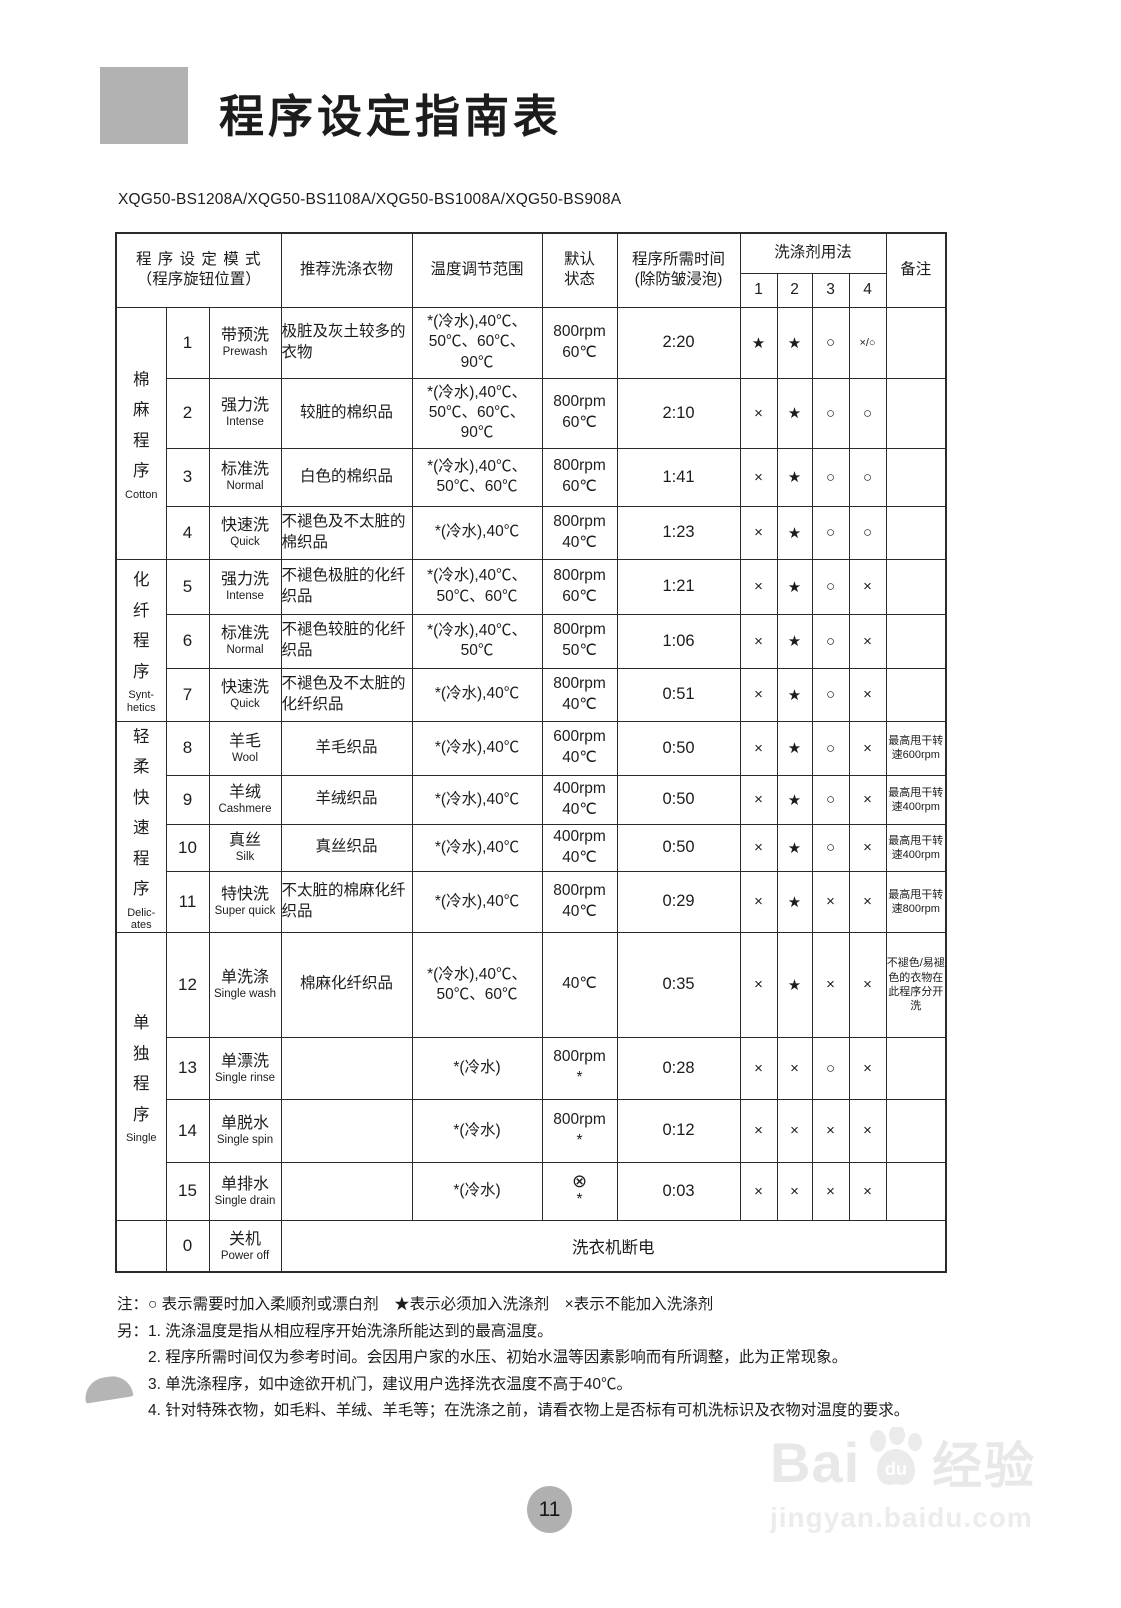 This screenshot has height=1608, width=1121. Describe the element at coordinates (346, 748) in the screenshot. I see `cell-clothes: 羊毛织品` at that location.